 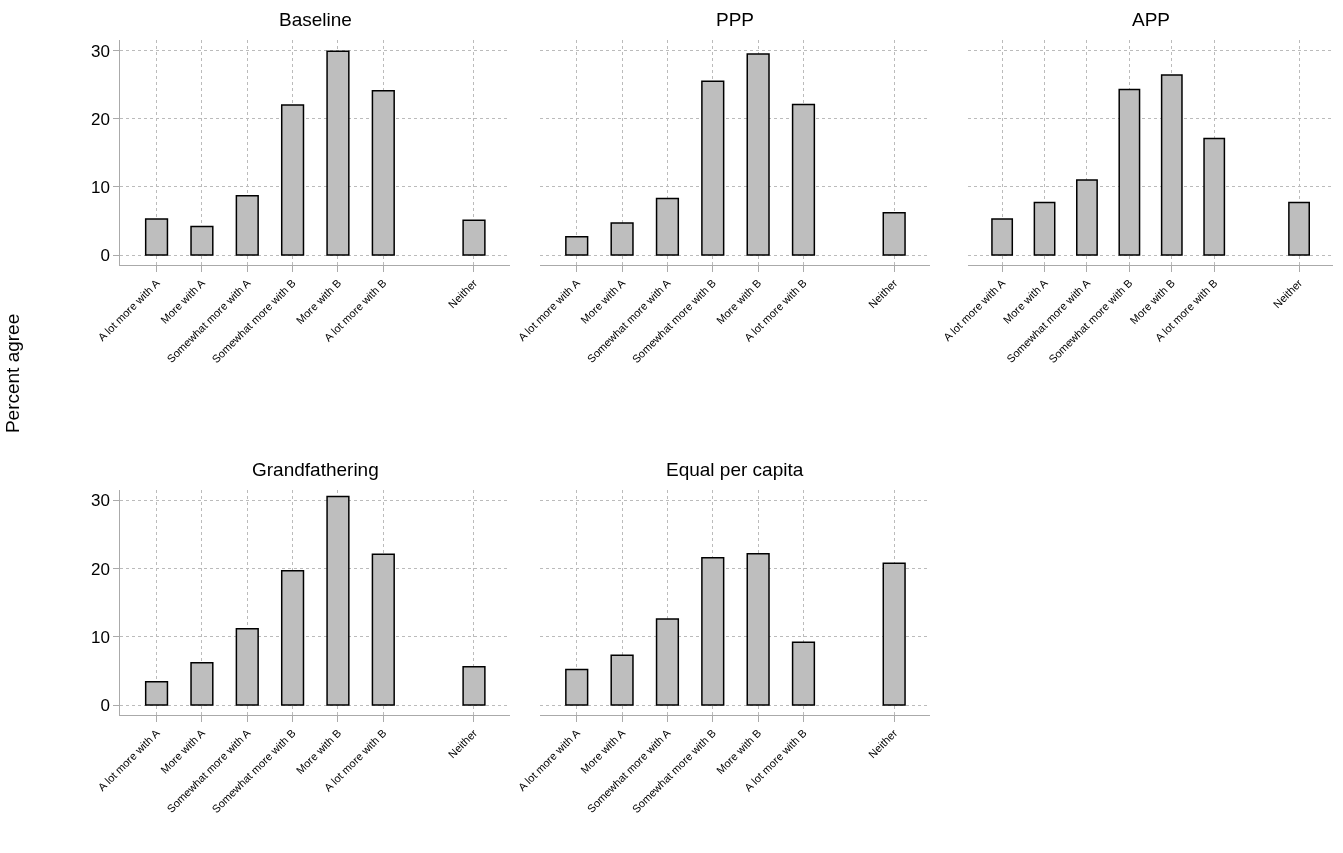 What do you see at coordinates (1151, 19) in the screenshot?
I see `chart-title: APP` at bounding box center [1151, 19].